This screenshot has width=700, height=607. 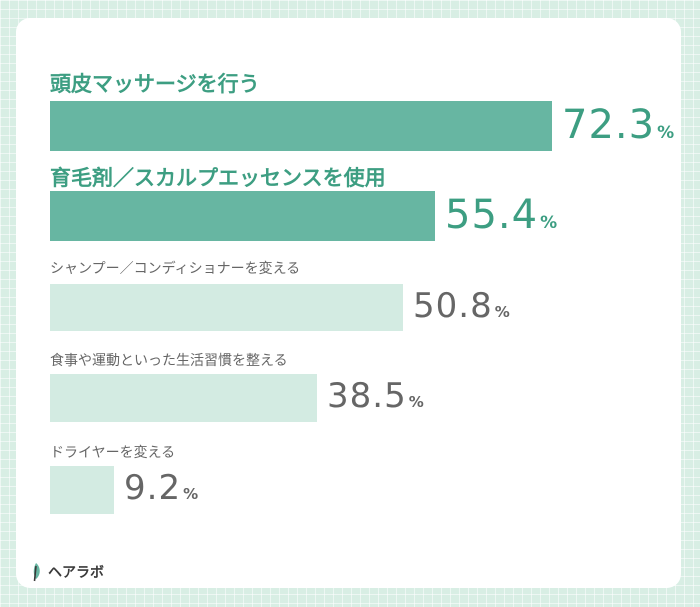 What do you see at coordinates (153, 488) in the screenshot?
I see `value-number: 9.2` at bounding box center [153, 488].